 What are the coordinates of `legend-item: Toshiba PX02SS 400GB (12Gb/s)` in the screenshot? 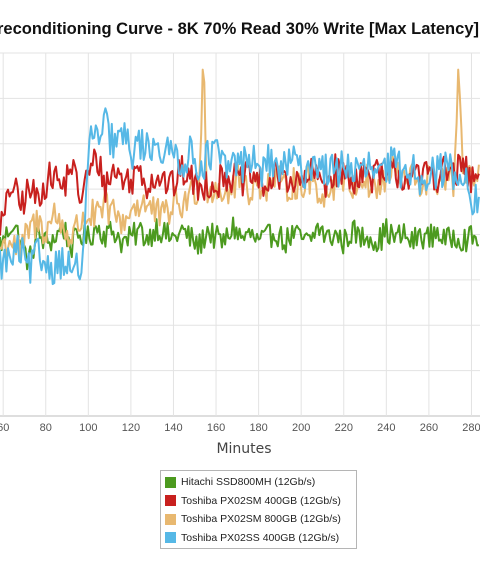 It's located at (258, 538).